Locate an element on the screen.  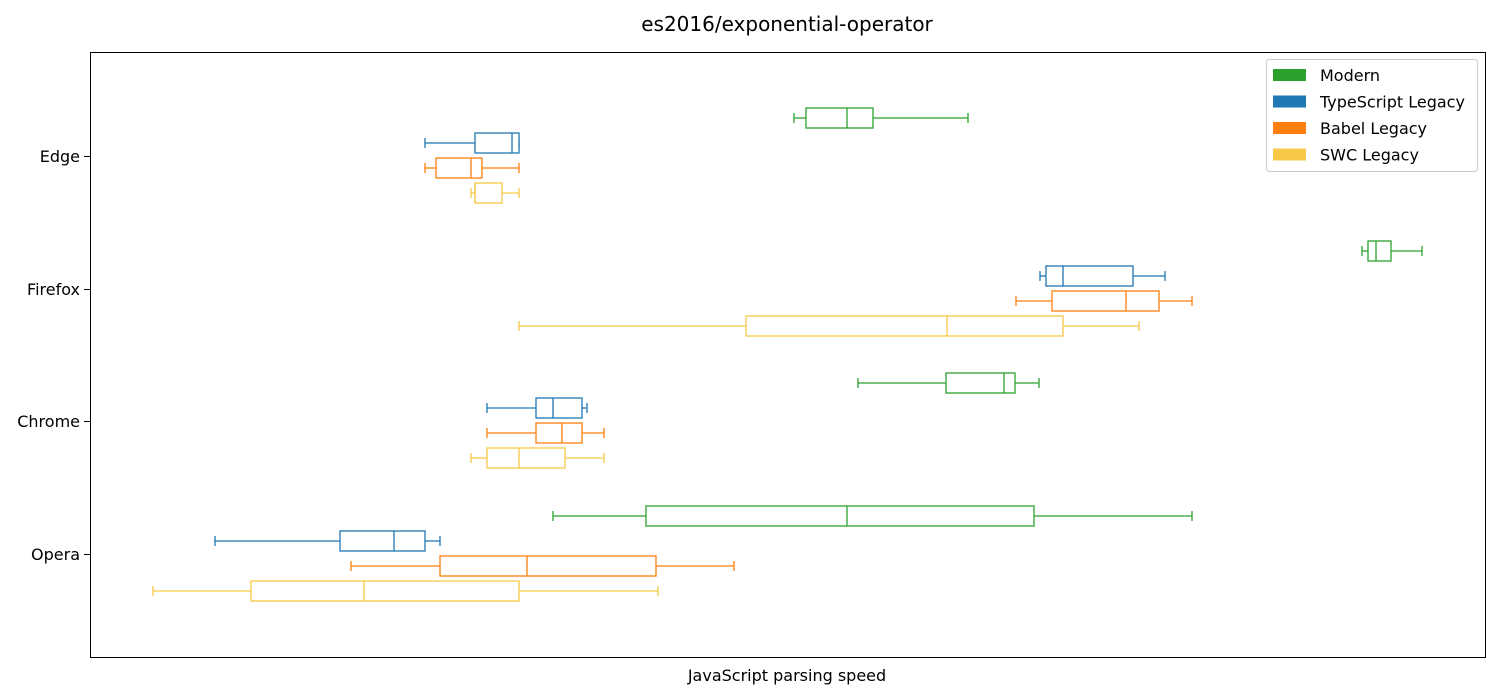
box-plot-edge-babel-legacy is located at coordinates (472, 168).